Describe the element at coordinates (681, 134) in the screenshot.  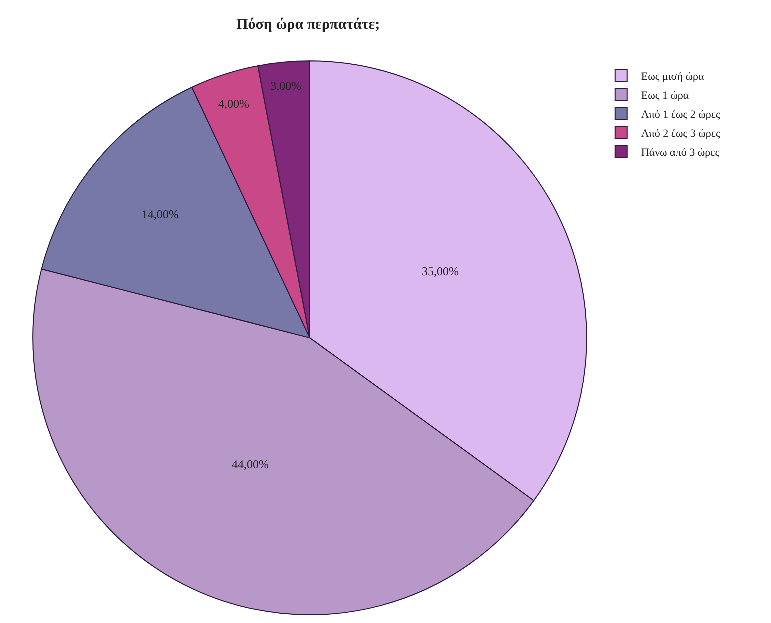
I see `legend-label: Από 2 έως 3 ώρες` at that location.